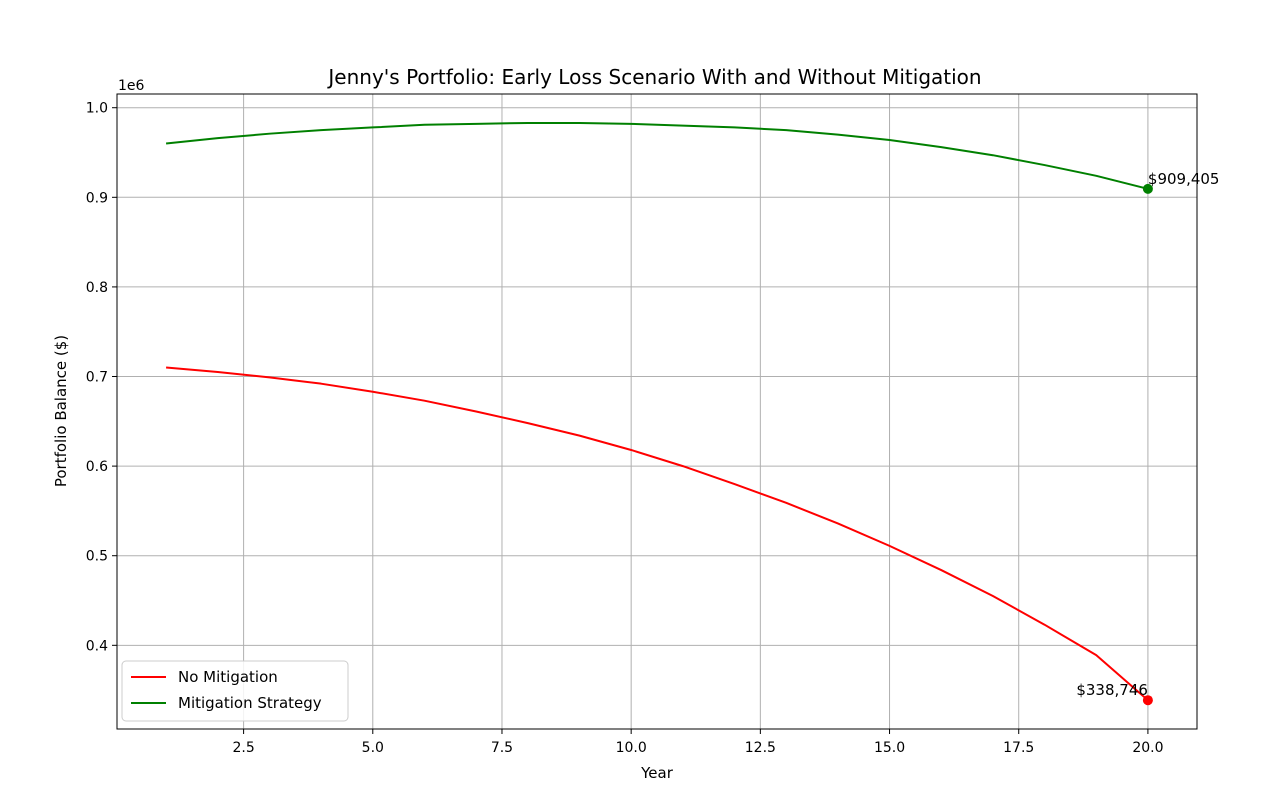 The height and width of the screenshot is (805, 1280). What do you see at coordinates (228, 677) in the screenshot?
I see `legend-label-no-mitigation: No Mitigation` at bounding box center [228, 677].